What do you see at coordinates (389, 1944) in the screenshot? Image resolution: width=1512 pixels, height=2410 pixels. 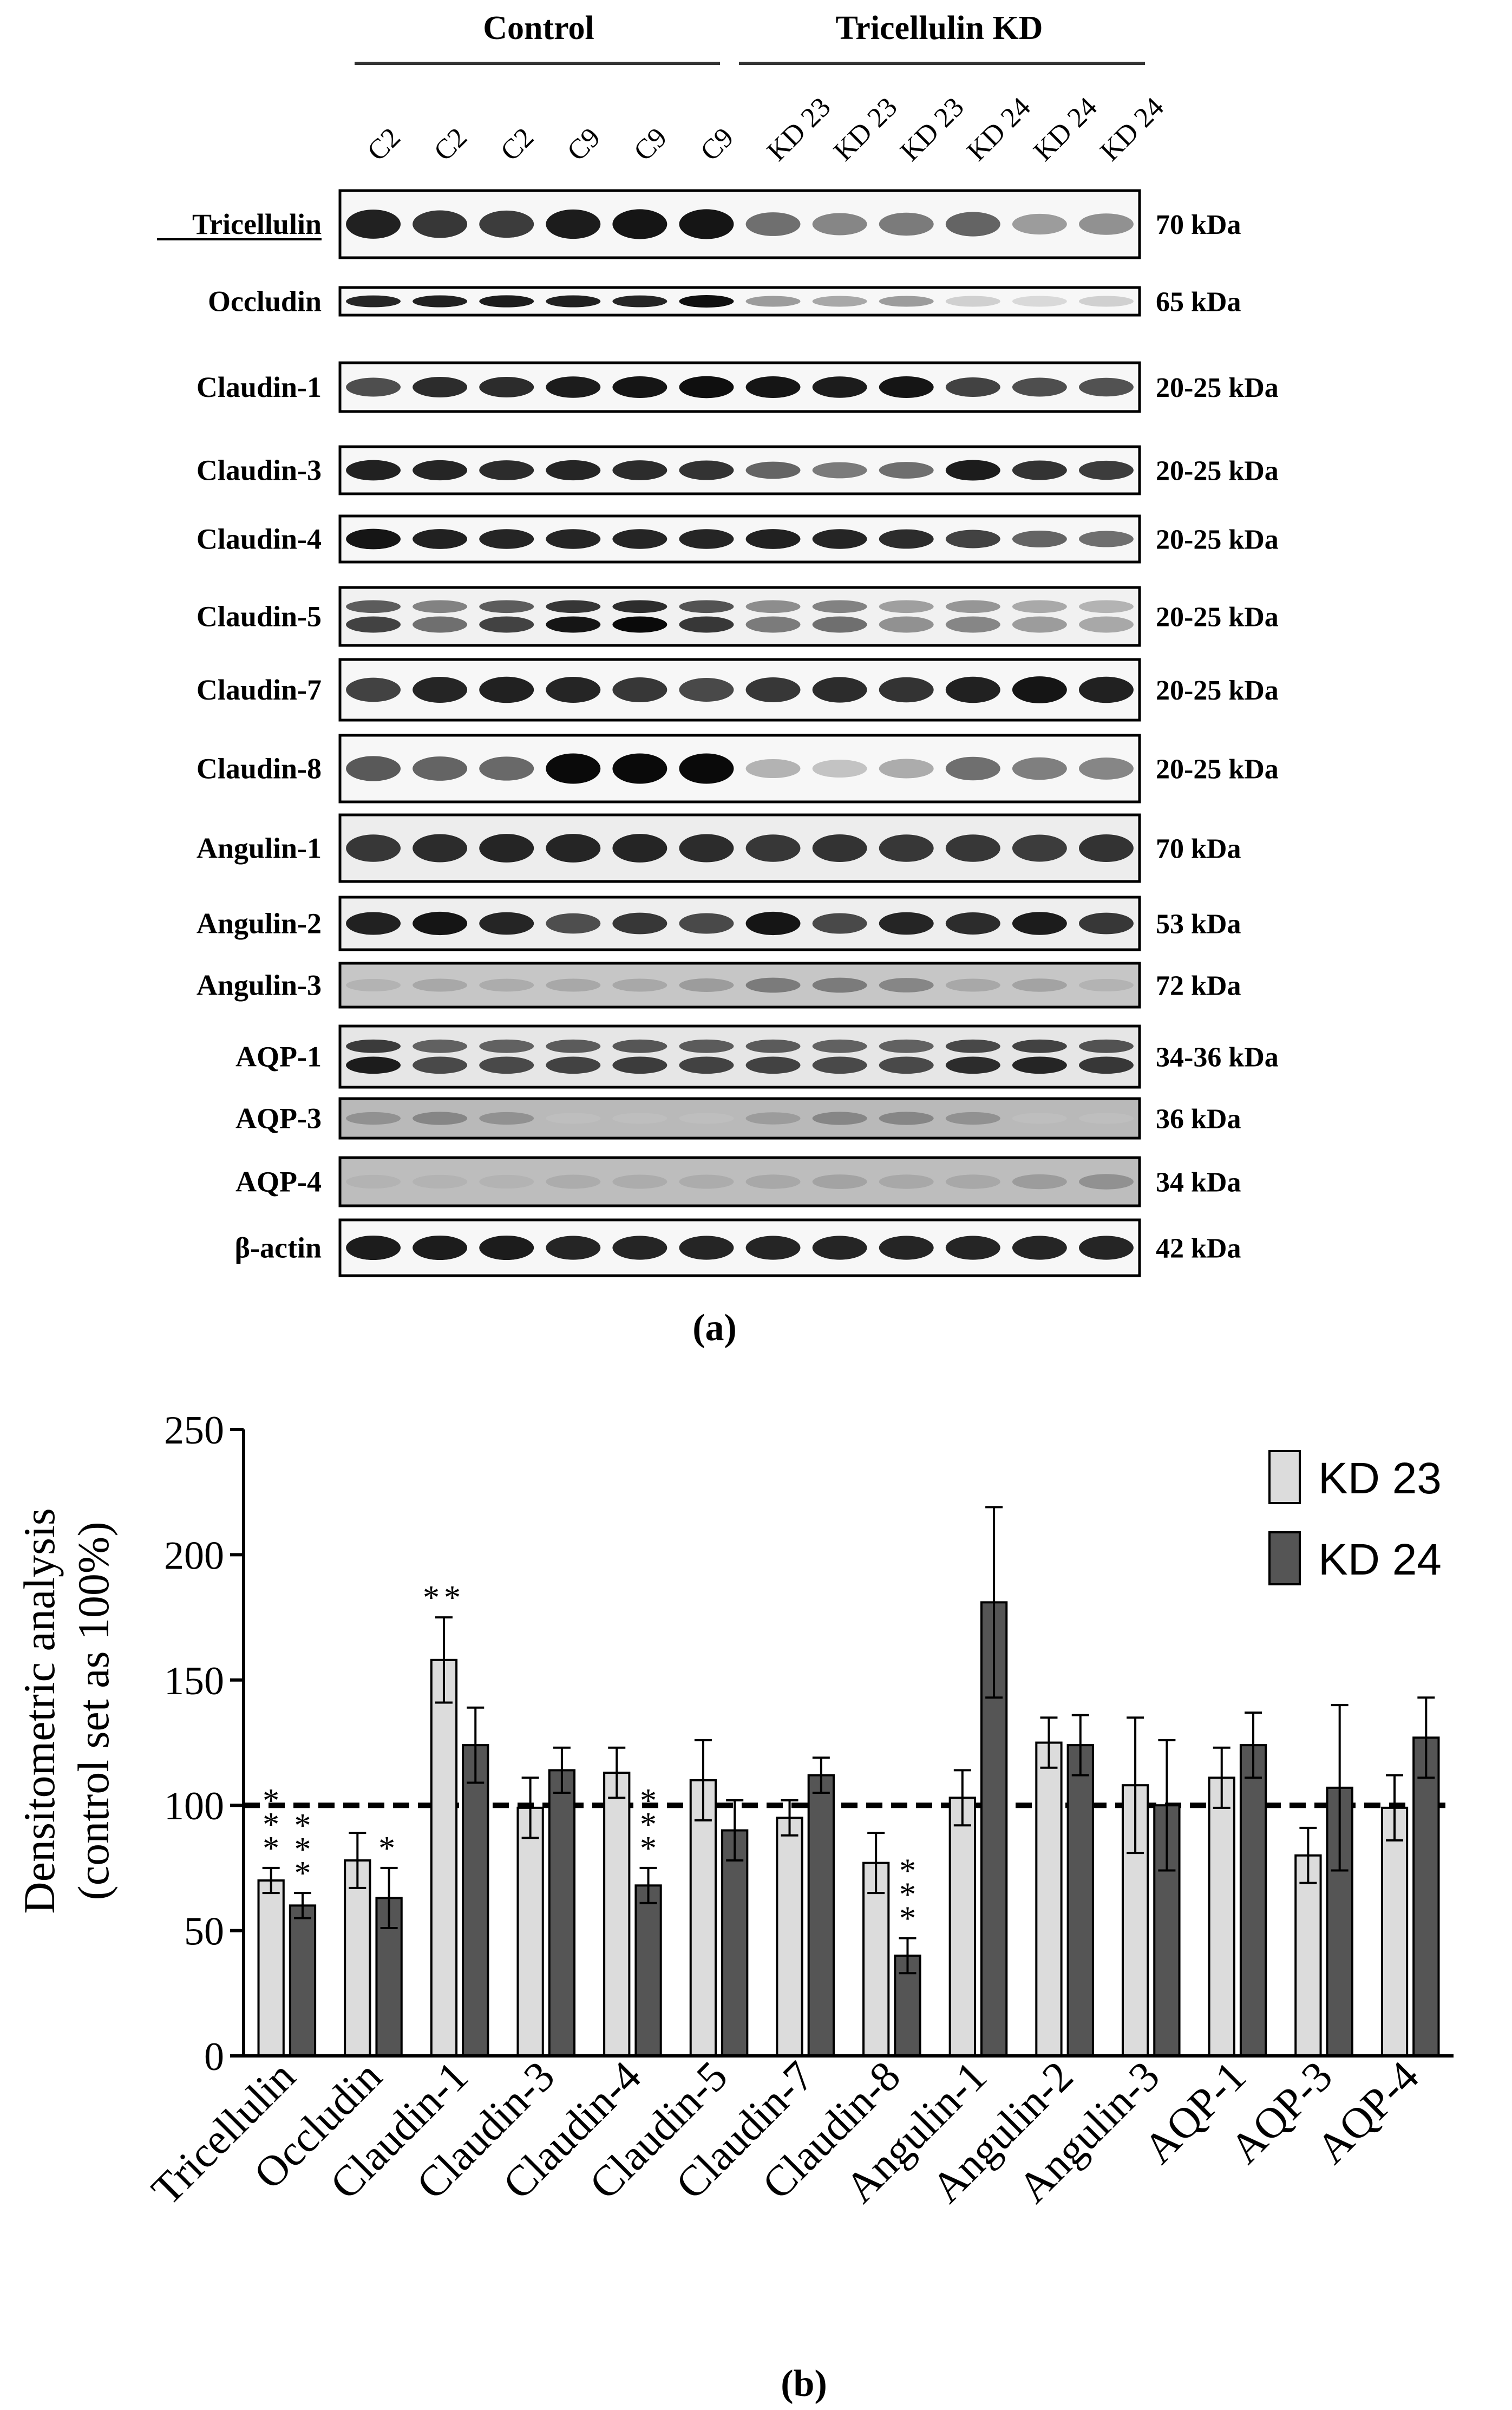 I see `bar-group: *` at bounding box center [389, 1944].